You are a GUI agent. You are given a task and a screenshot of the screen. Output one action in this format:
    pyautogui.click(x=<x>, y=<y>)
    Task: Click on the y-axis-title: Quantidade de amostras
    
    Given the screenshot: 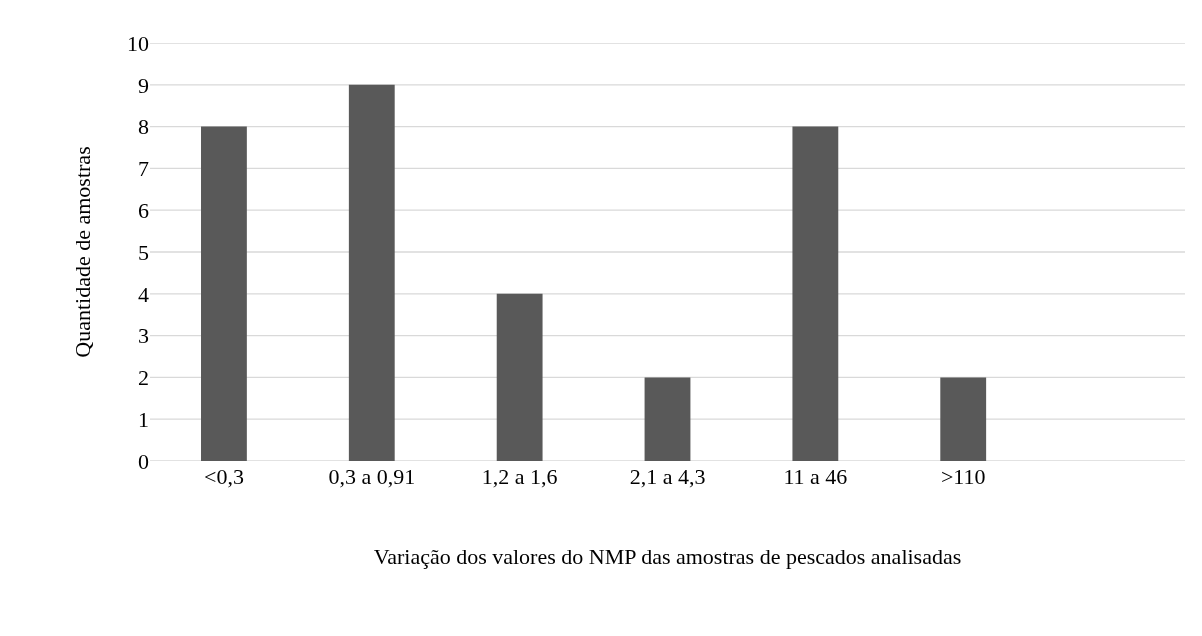 What is the action you would take?
    pyautogui.click(x=82, y=252)
    